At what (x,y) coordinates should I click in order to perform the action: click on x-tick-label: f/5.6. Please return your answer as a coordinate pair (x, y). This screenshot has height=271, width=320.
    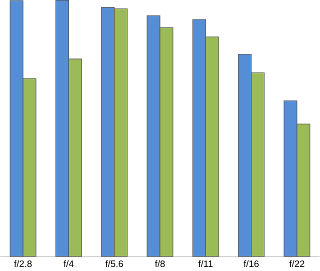
    Looking at the image, I should click on (114, 264).